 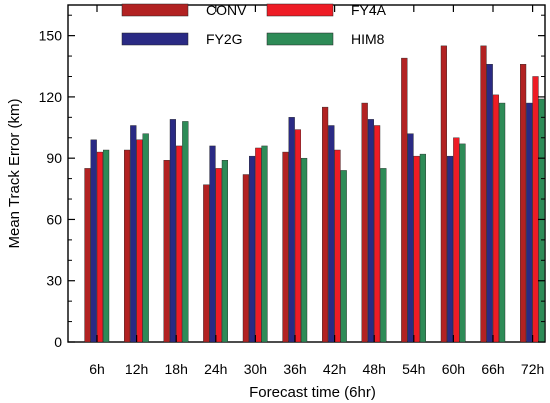 What do you see at coordinates (331, 234) in the screenshot?
I see `bar-fy2g-42h` at bounding box center [331, 234].